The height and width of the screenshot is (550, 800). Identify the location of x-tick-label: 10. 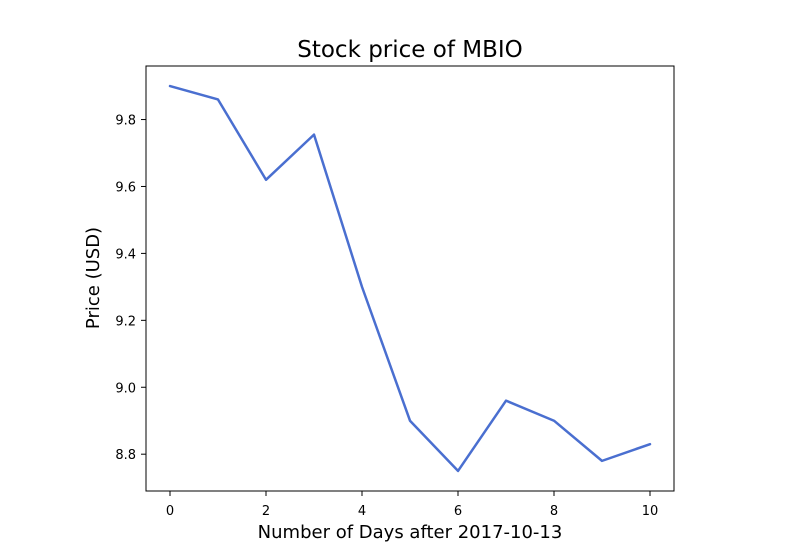
(650, 511).